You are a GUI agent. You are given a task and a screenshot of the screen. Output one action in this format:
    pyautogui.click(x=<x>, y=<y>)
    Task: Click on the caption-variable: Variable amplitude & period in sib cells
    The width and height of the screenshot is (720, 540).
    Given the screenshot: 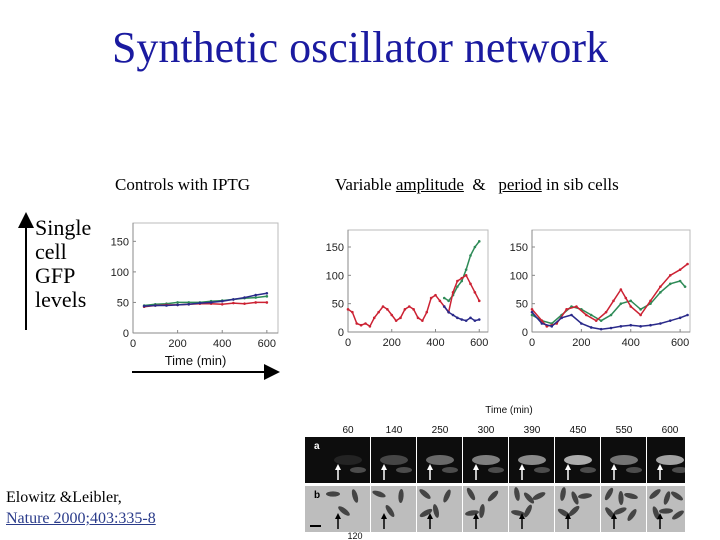 What is the action you would take?
    pyautogui.click(x=477, y=185)
    